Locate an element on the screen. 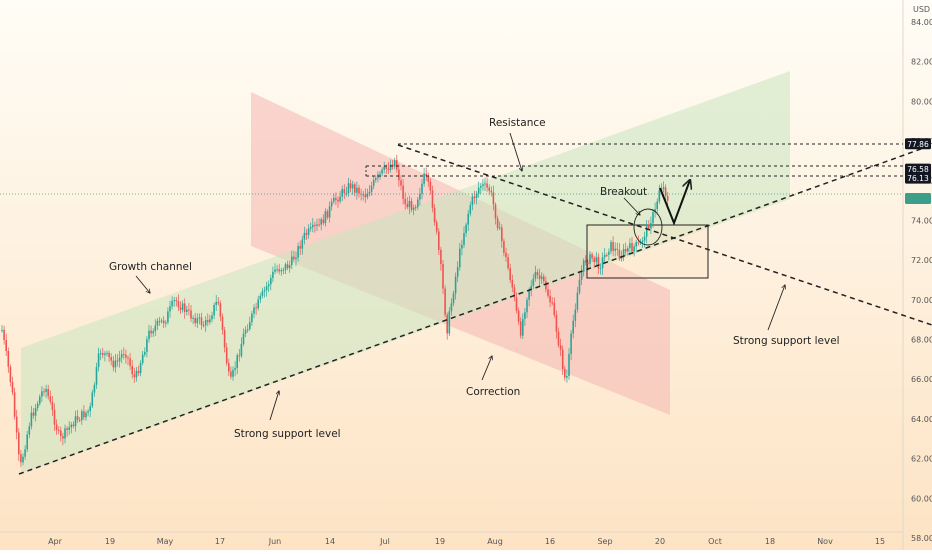  y-tick-label: 82.00 is located at coordinates (921, 62).